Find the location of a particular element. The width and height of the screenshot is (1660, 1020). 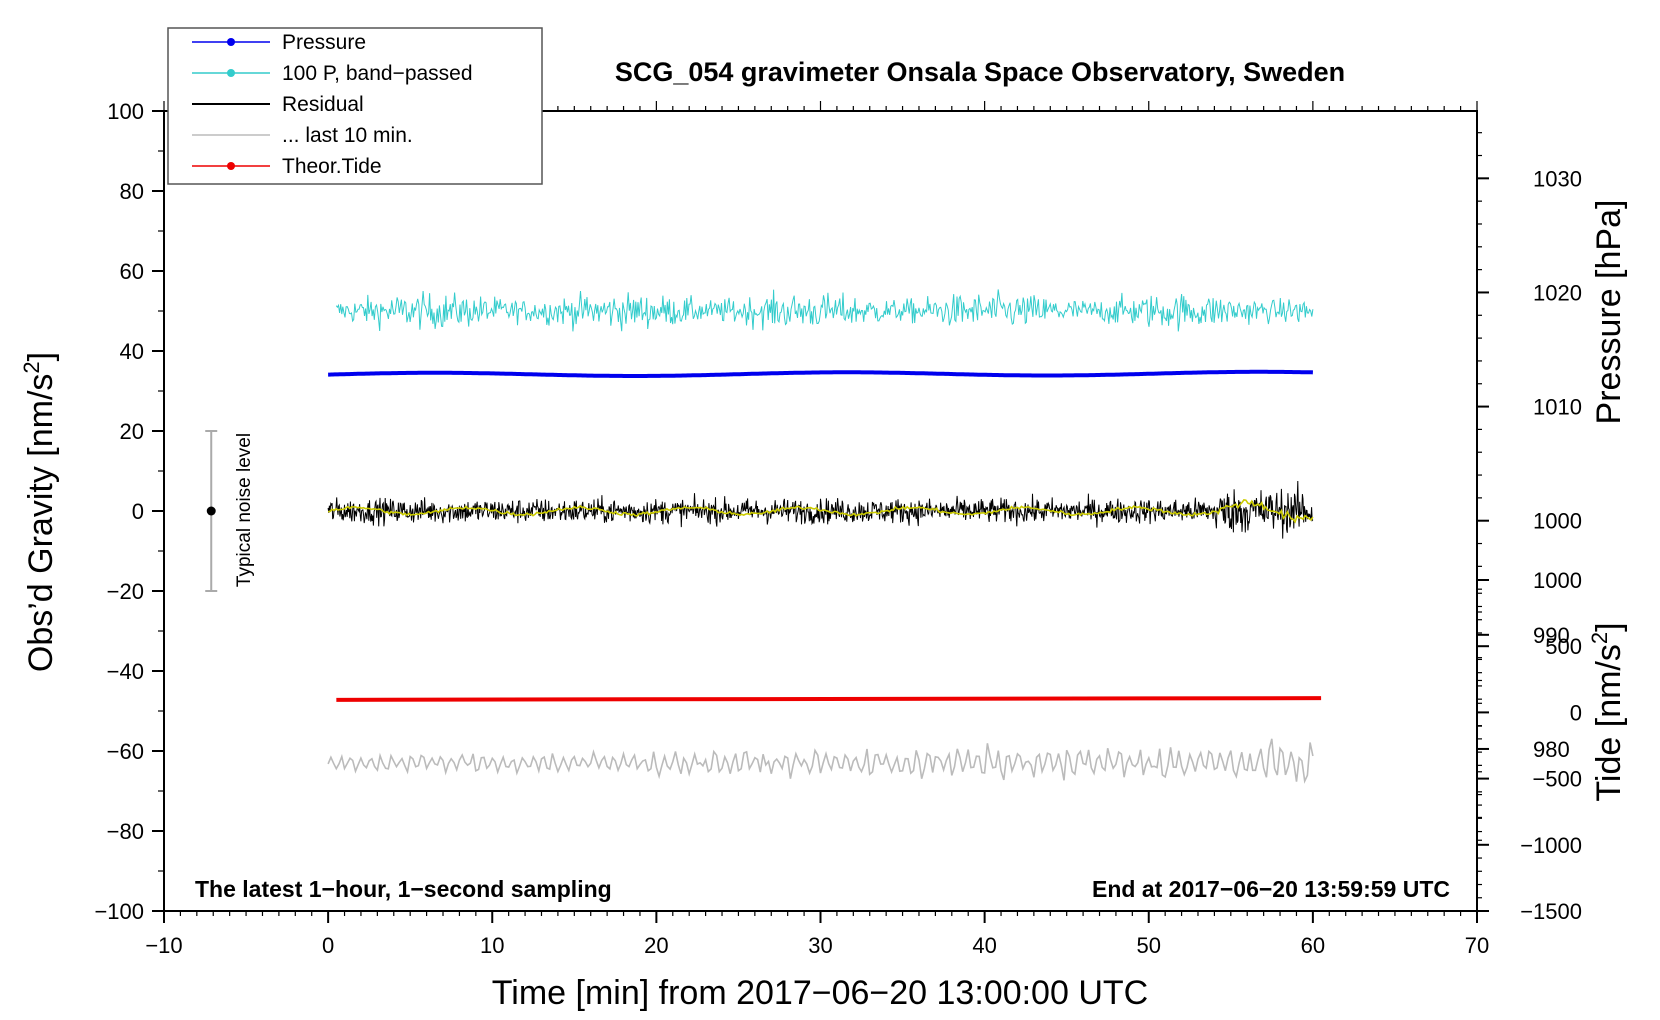

x-tick-label-7: 60 is located at coordinates (1313, 945).